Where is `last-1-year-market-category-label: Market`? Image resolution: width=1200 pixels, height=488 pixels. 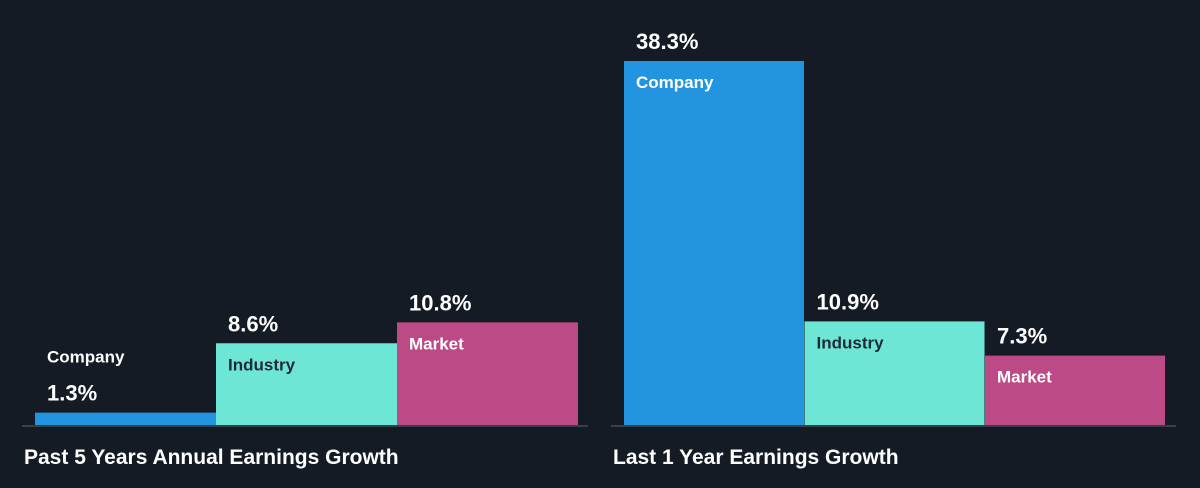
last-1-year-market-category-label: Market is located at coordinates (1024, 377).